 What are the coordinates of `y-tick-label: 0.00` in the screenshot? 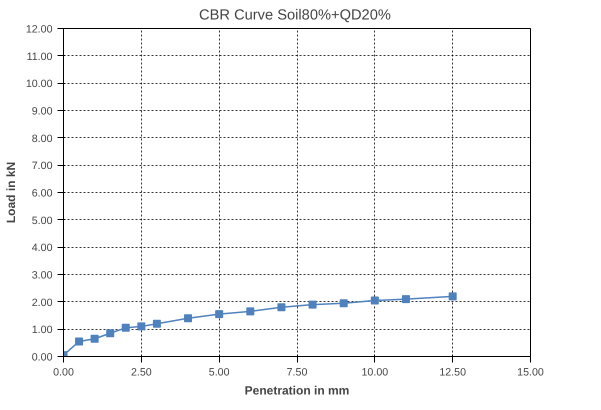 It's located at (42, 358).